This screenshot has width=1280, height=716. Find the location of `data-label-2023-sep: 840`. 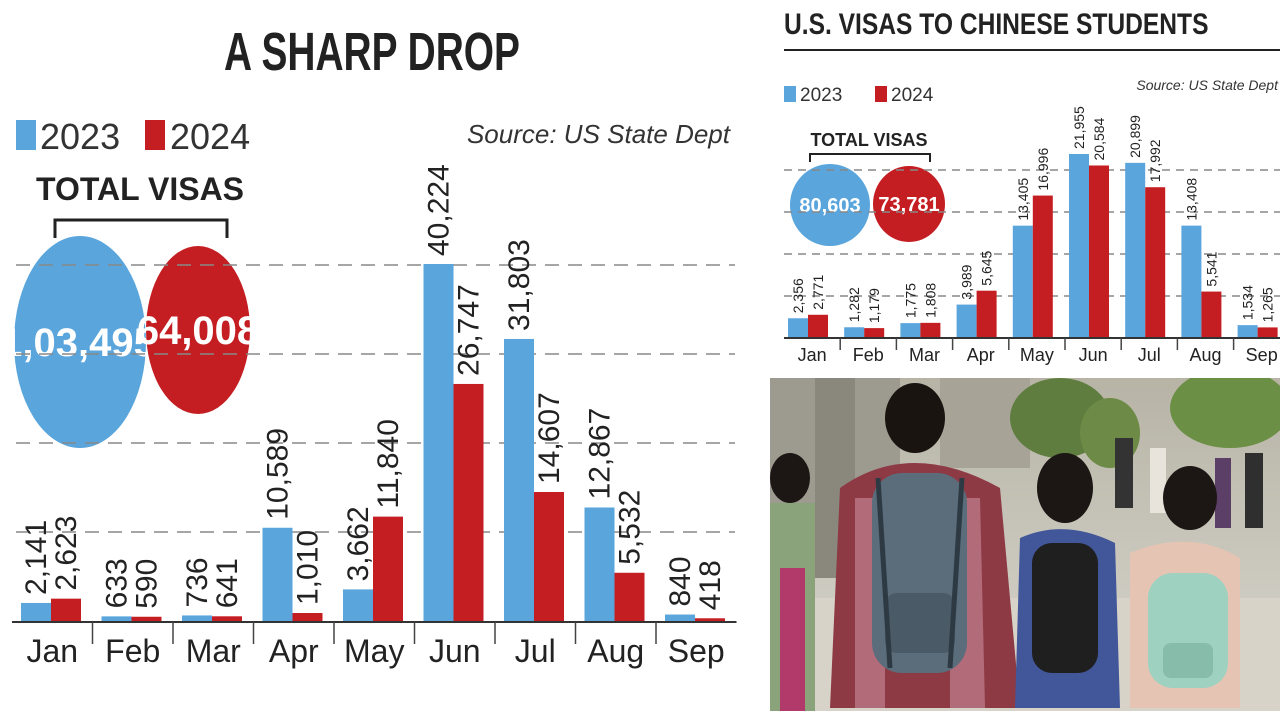

data-label-2023-sep: 840 is located at coordinates (680, 581).